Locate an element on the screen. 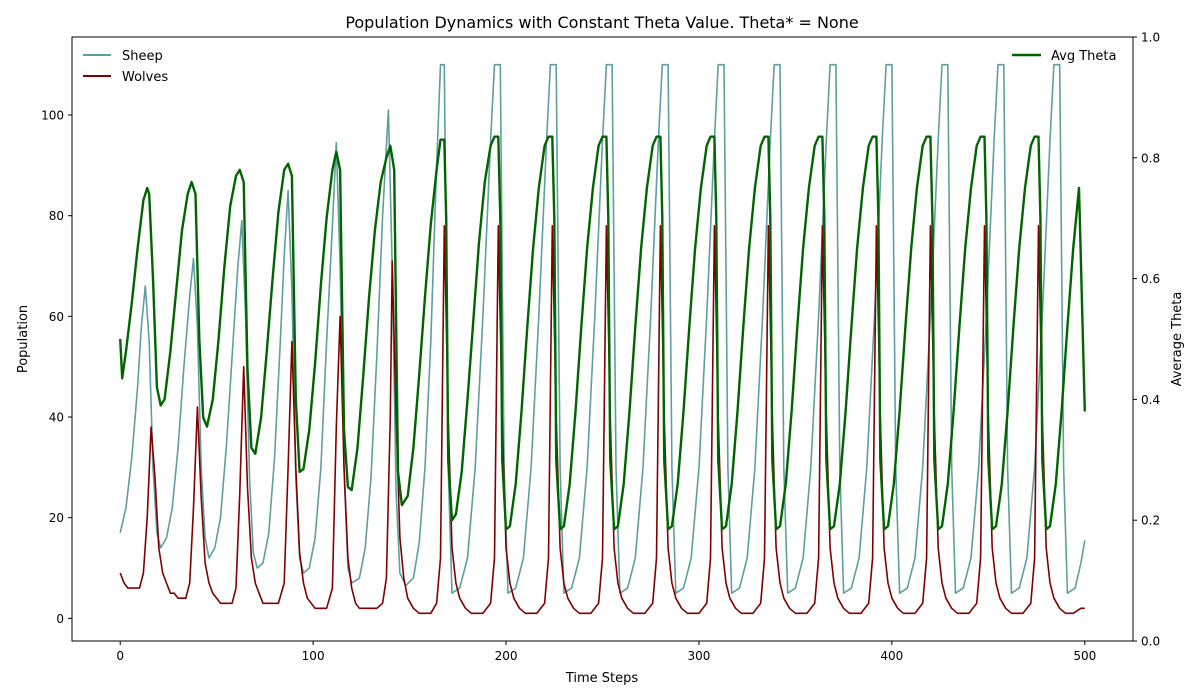 The height and width of the screenshot is (700, 1200). y2-tick-label: 0.0 is located at coordinates (1150, 642).